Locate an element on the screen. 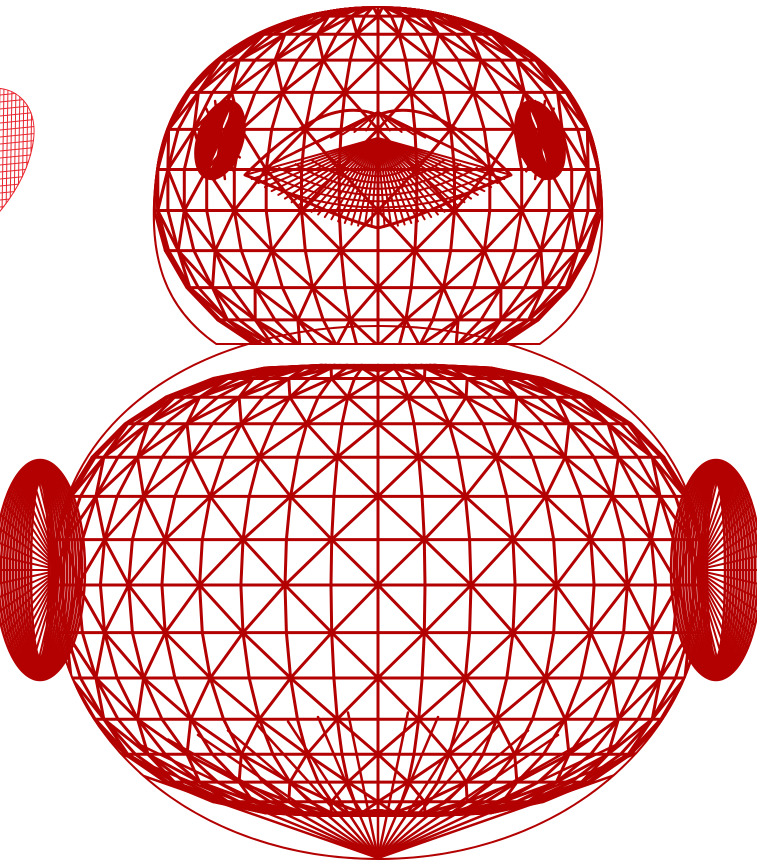 This screenshot has width=757, height=865. beak-top-spoke is located at coordinates (372, 121).